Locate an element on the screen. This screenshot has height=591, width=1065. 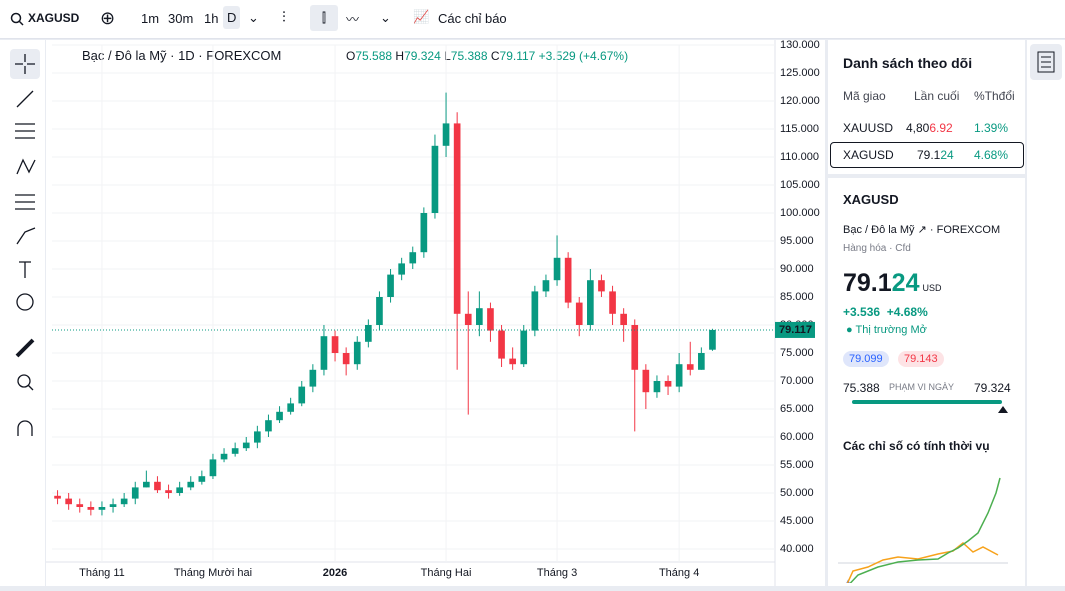
y-tick-label: 120.000 is located at coordinates (800, 101).